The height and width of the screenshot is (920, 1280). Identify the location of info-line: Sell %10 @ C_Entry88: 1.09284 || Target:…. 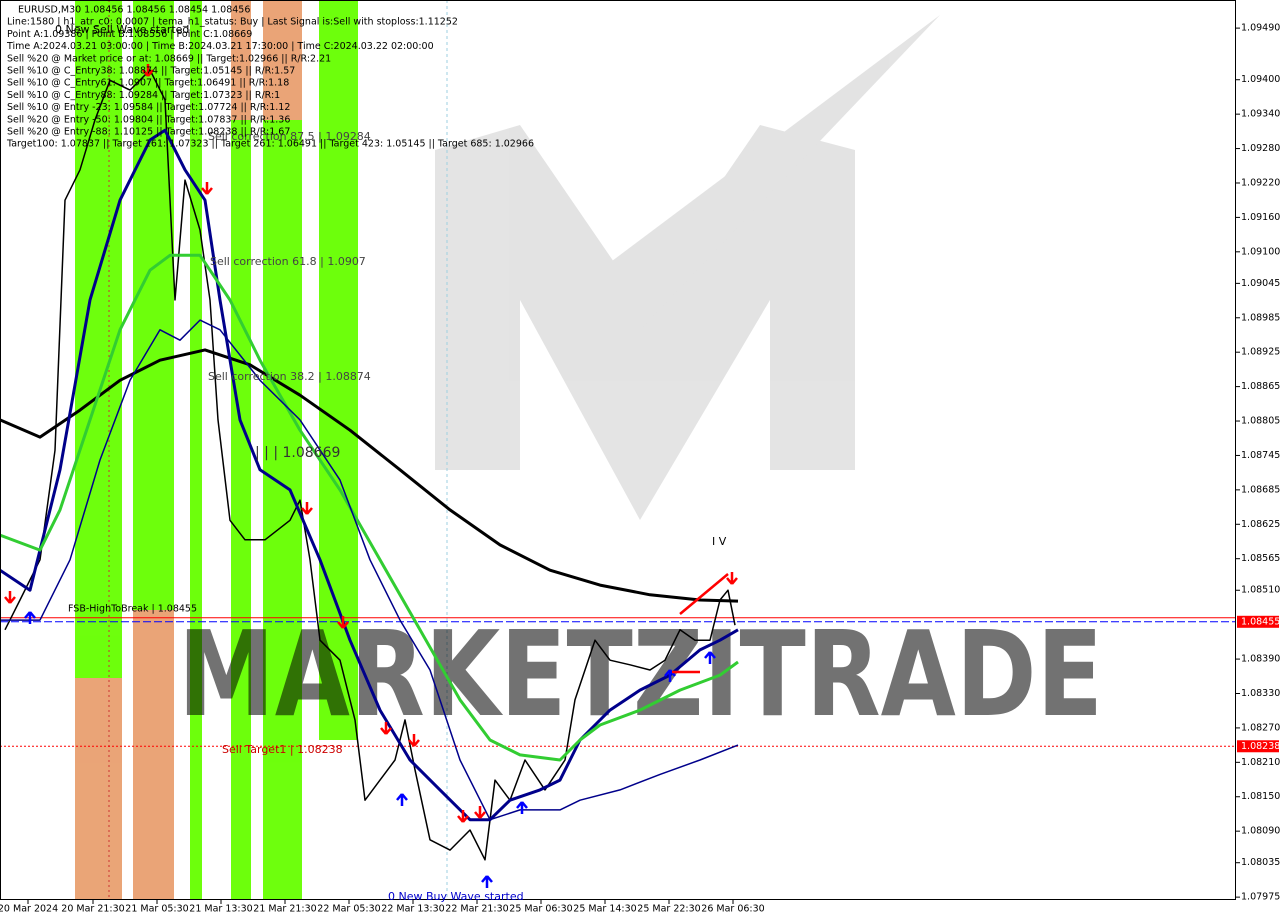
(143, 95).